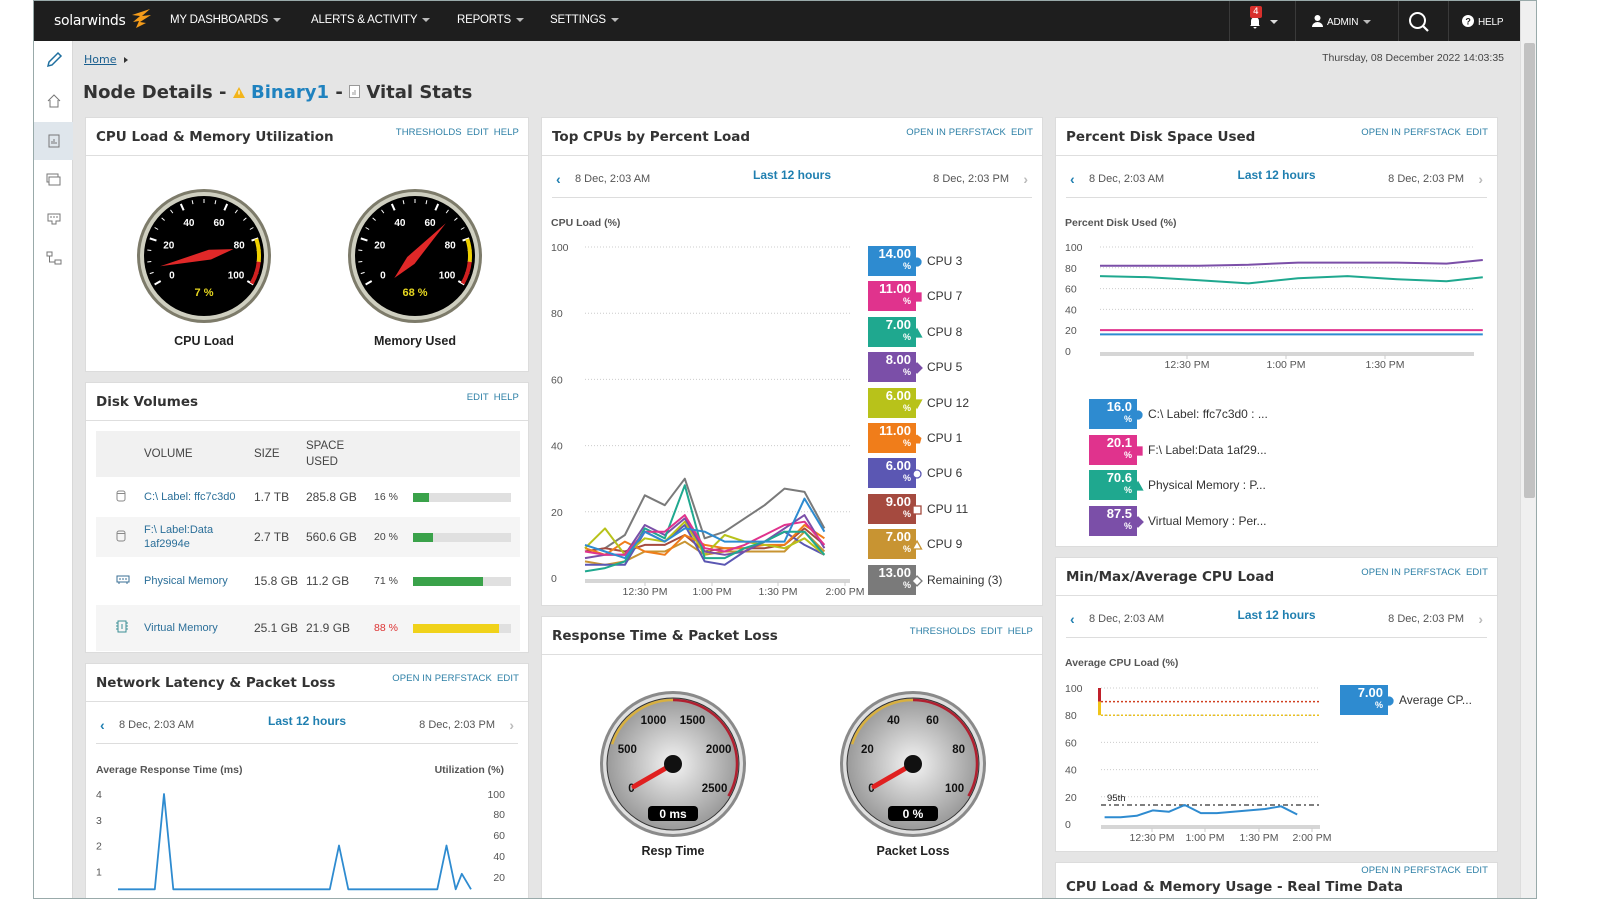  Describe the element at coordinates (554, 579) in the screenshot. I see `y-tick-label: 0` at that location.